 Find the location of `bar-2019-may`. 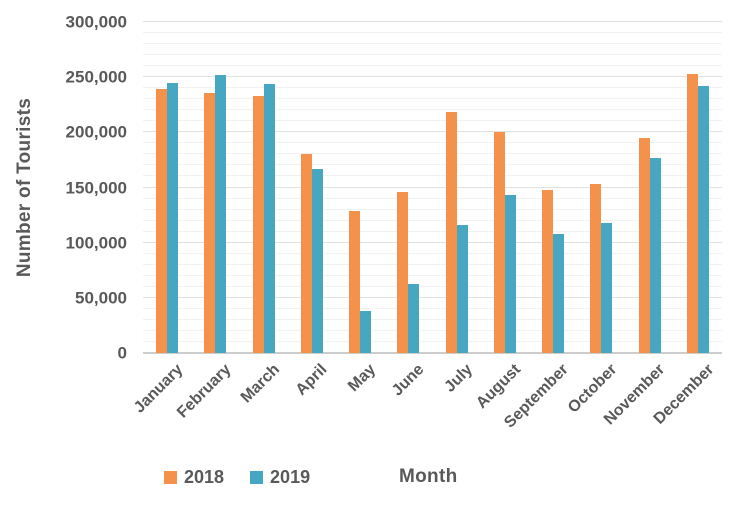

bar-2019-may is located at coordinates (366, 332).